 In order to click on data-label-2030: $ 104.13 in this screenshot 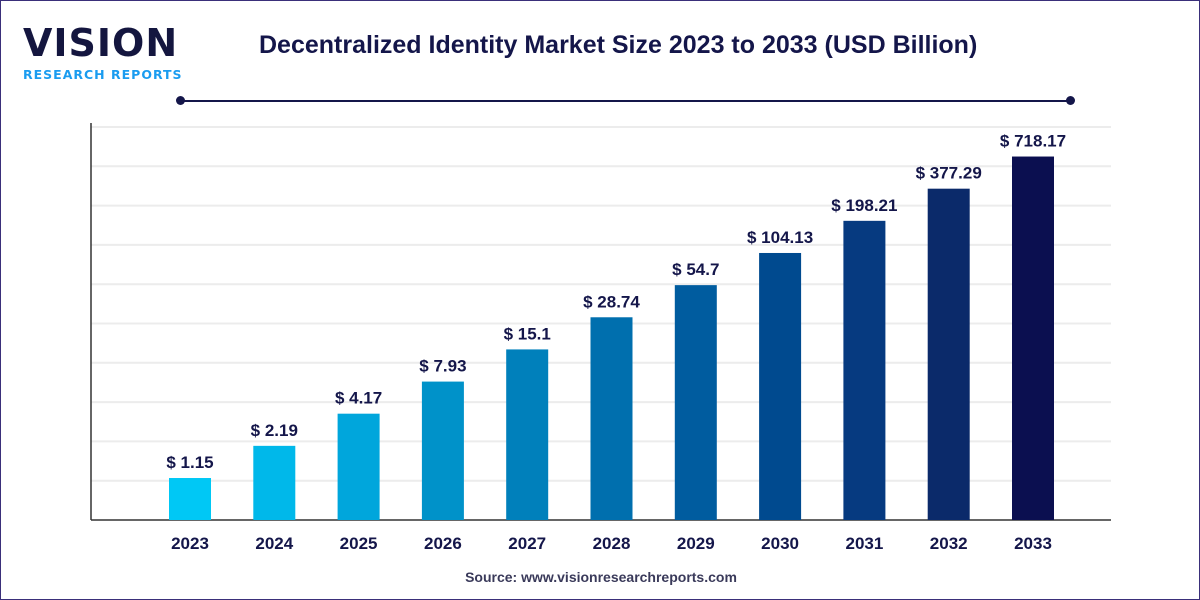, I will do `click(780, 237)`.